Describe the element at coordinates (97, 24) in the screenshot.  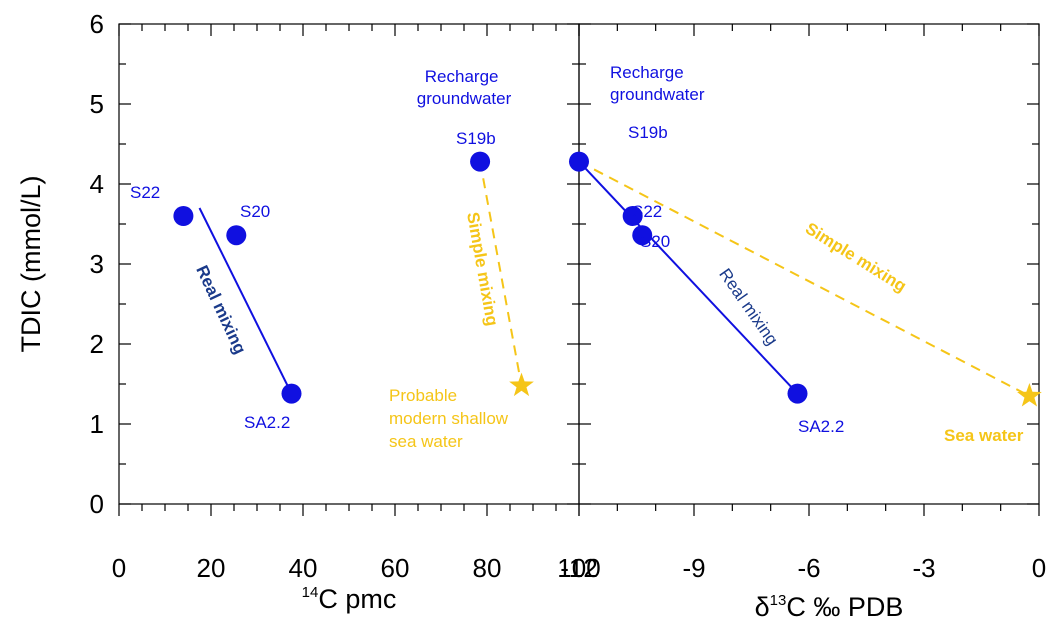
I see `y-tick-label: 6` at that location.